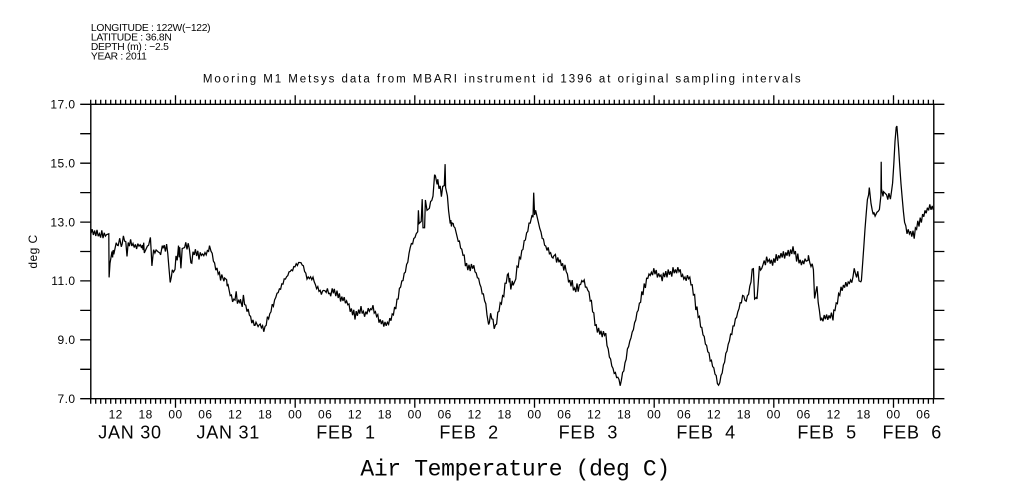 This screenshot has height=504, width=1009. What do you see at coordinates (346, 433) in the screenshot?
I see `svg-text: FEB 1` at bounding box center [346, 433].